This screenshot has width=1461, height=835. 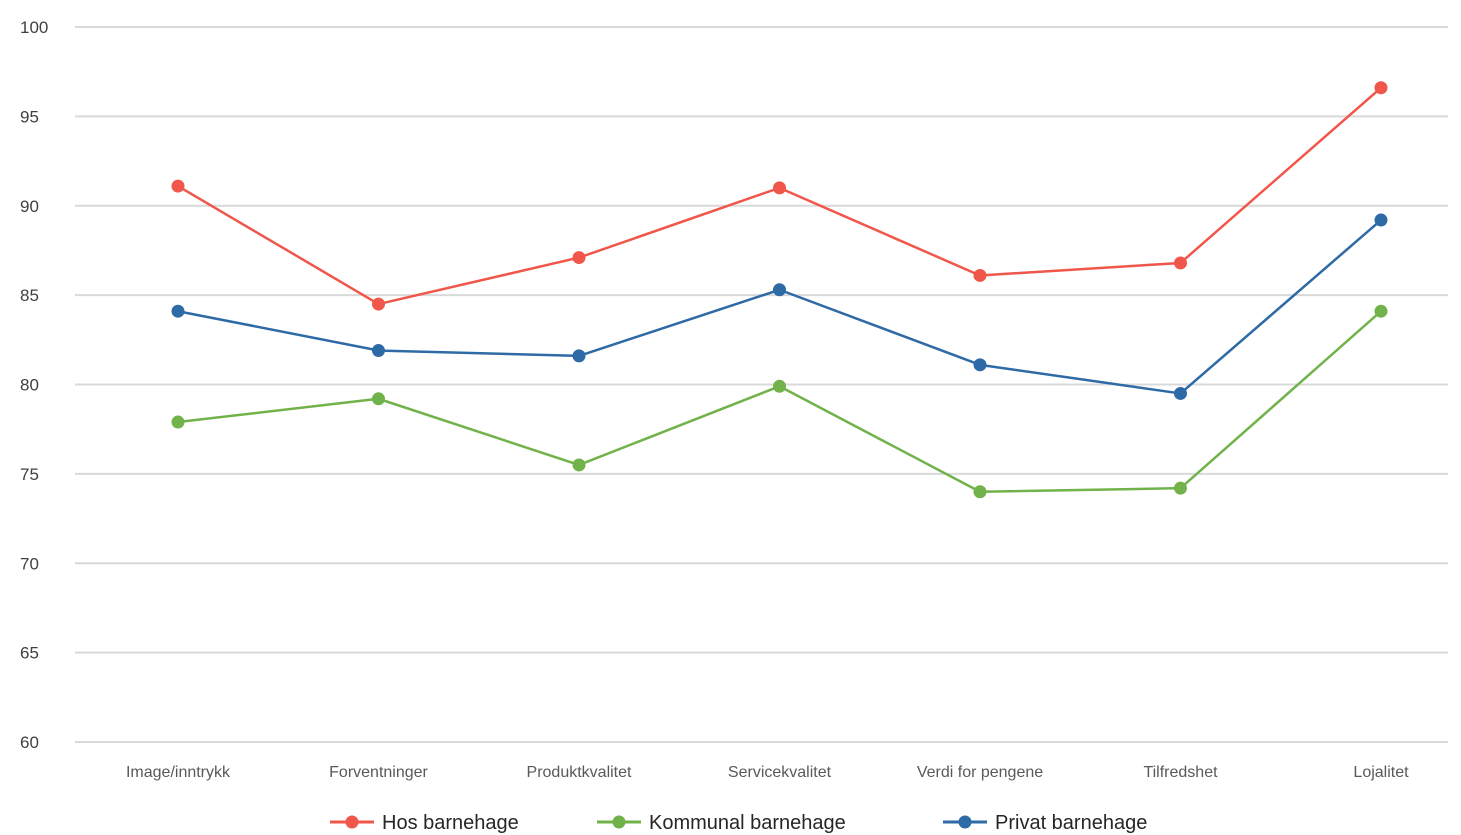 What do you see at coordinates (1180, 772) in the screenshot?
I see `x-category-label: Tilfredshet` at bounding box center [1180, 772].